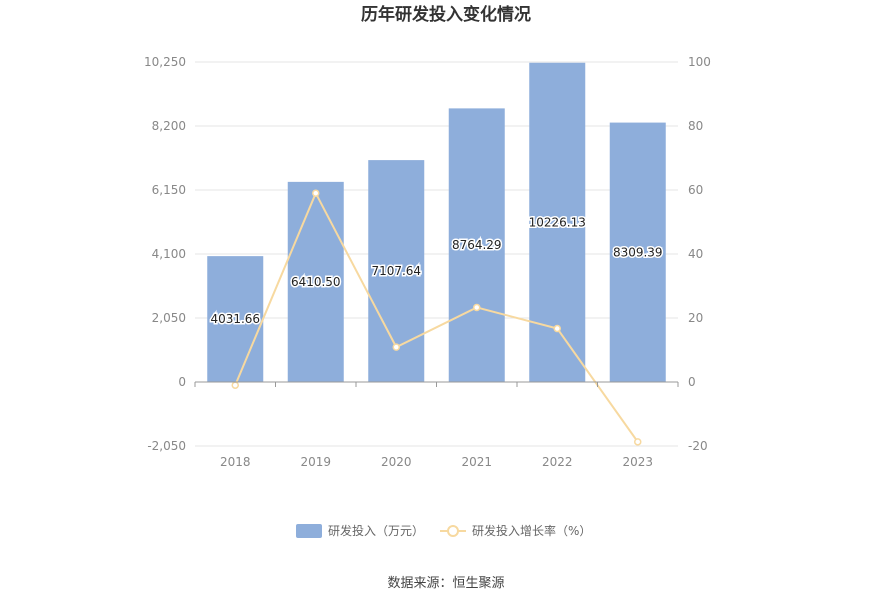 This screenshot has height=603, width=893. Describe the element at coordinates (165, 62) in the screenshot. I see `y-left-tick-label: 10,250` at that location.